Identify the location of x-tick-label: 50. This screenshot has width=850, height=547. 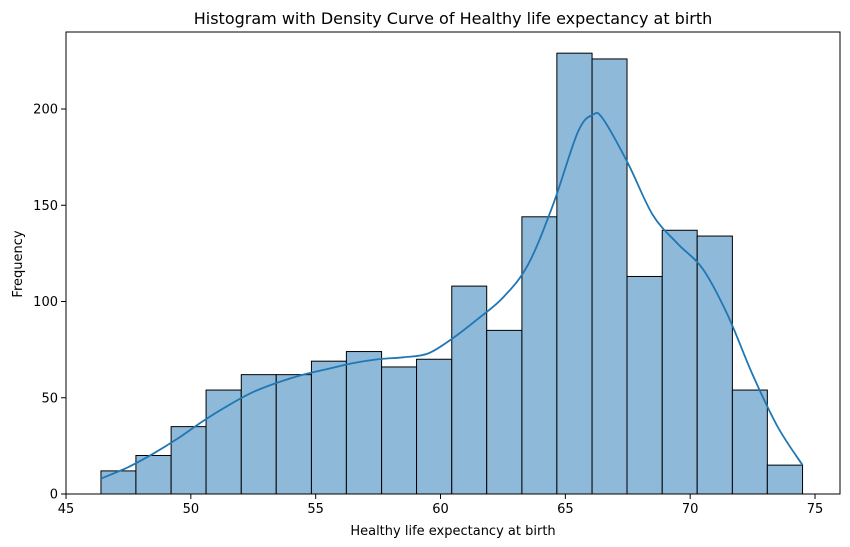
(191, 509).